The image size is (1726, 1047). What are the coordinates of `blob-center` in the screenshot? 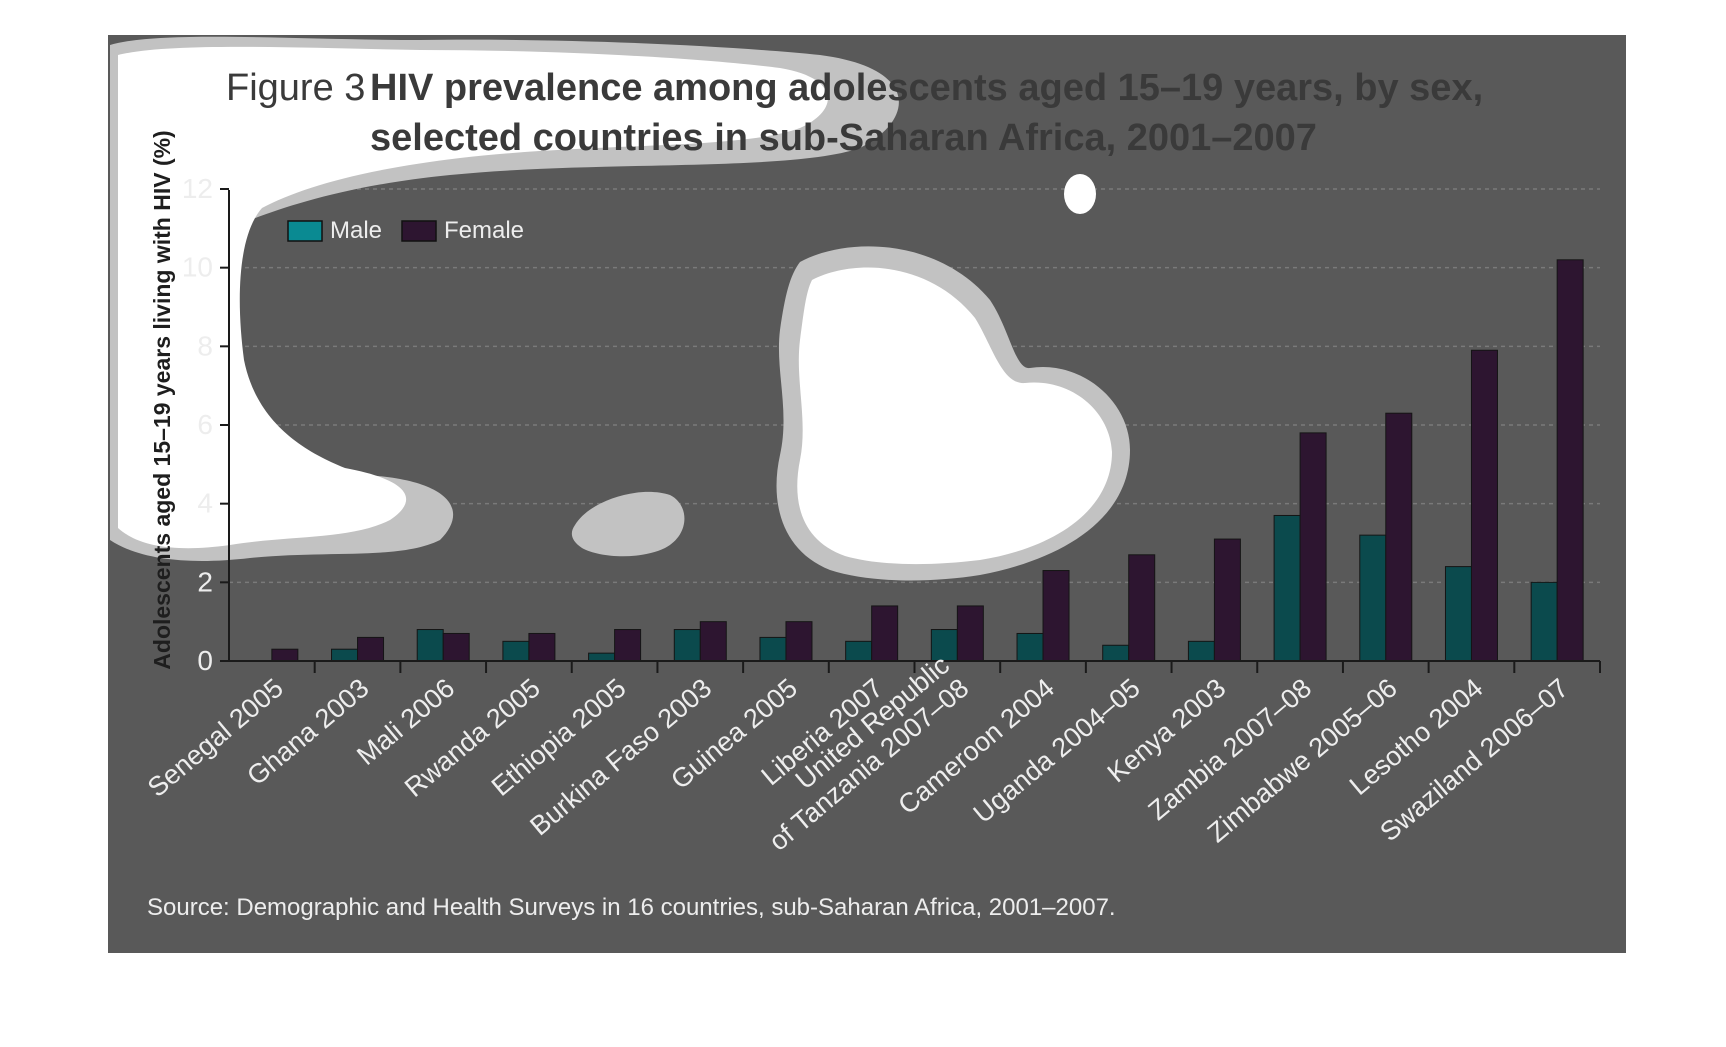 It's located at (954, 416).